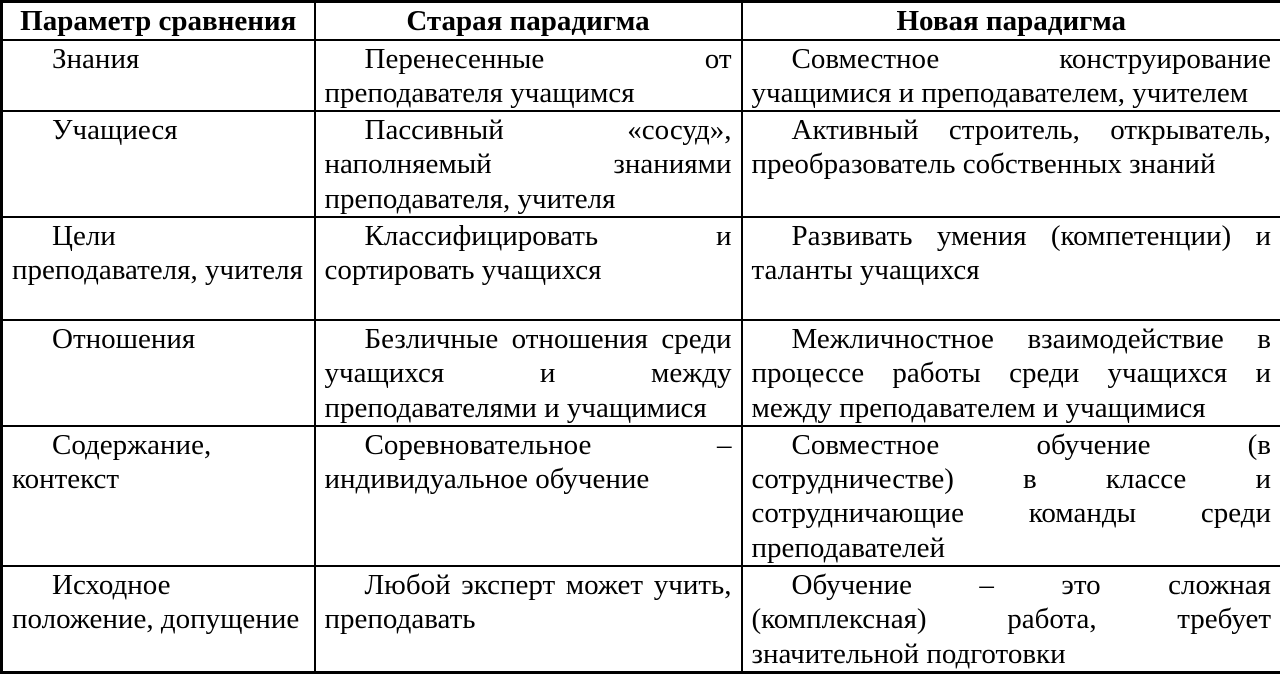 This screenshot has height=674, width=1280. I want to click on param-cell: Учащиеся, so click(158, 164).